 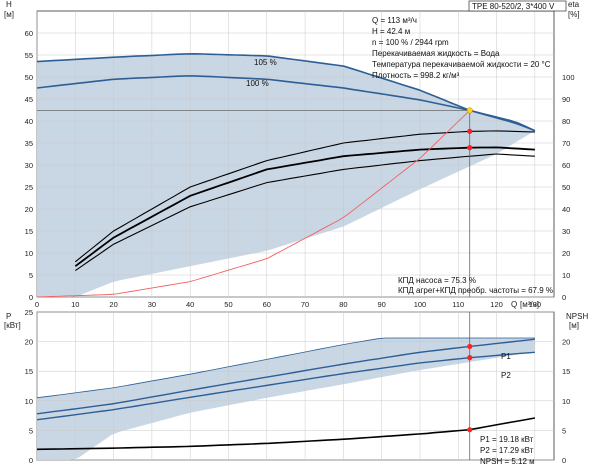 I want to click on eta-tick-label: 100, so click(x=568, y=77).